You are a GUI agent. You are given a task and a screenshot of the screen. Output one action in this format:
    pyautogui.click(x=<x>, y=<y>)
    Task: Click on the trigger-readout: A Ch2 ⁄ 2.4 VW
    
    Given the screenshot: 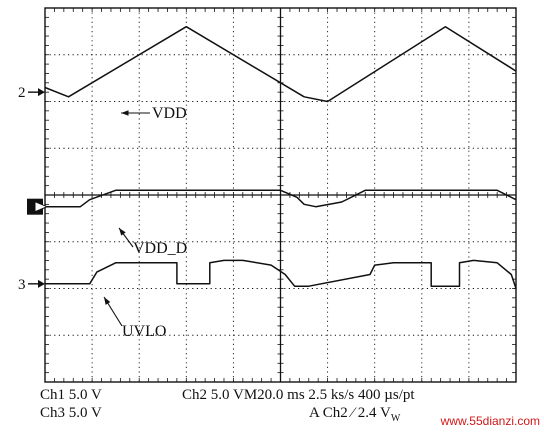 What is the action you would take?
    pyautogui.click(x=354, y=415)
    